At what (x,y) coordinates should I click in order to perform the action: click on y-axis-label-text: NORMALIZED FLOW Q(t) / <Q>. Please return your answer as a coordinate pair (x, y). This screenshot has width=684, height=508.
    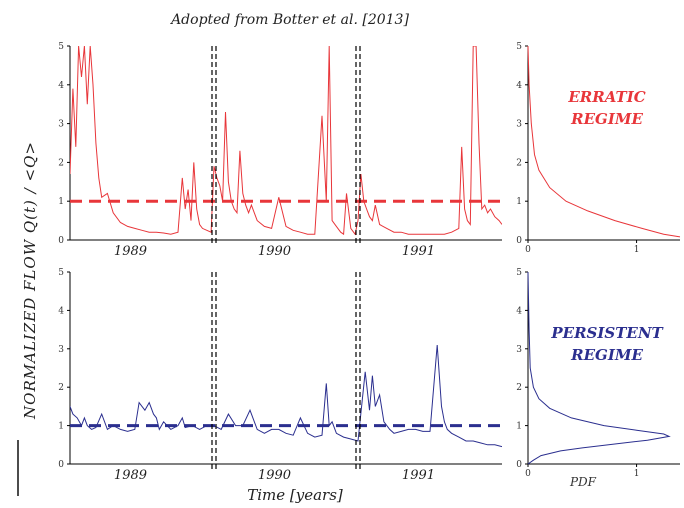
    Looking at the image, I should click on (30, 280).